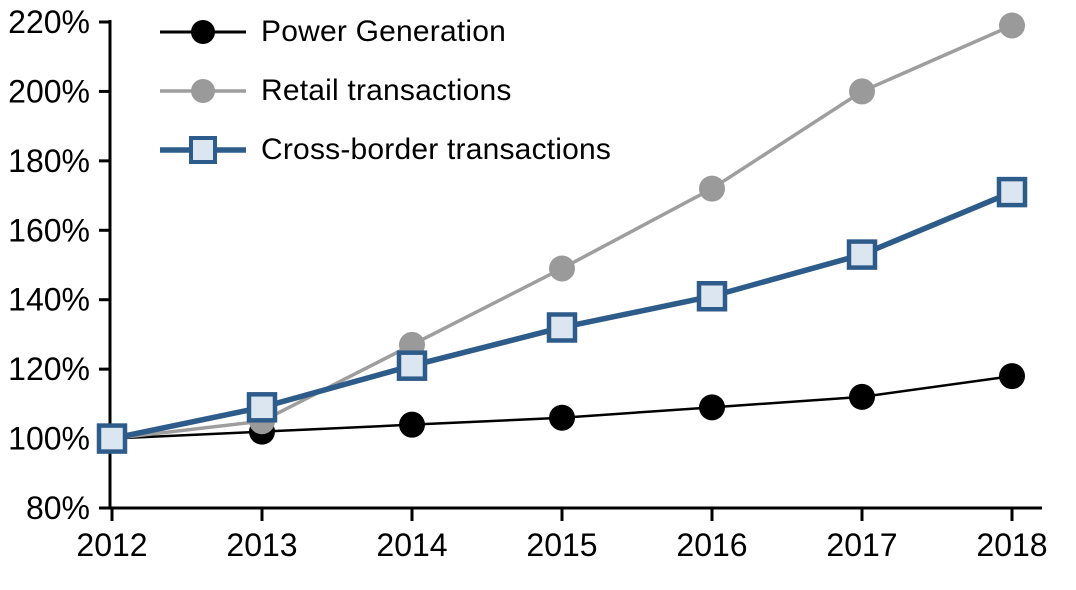  I want to click on x-axis-tick-label: 2012, so click(111, 545).